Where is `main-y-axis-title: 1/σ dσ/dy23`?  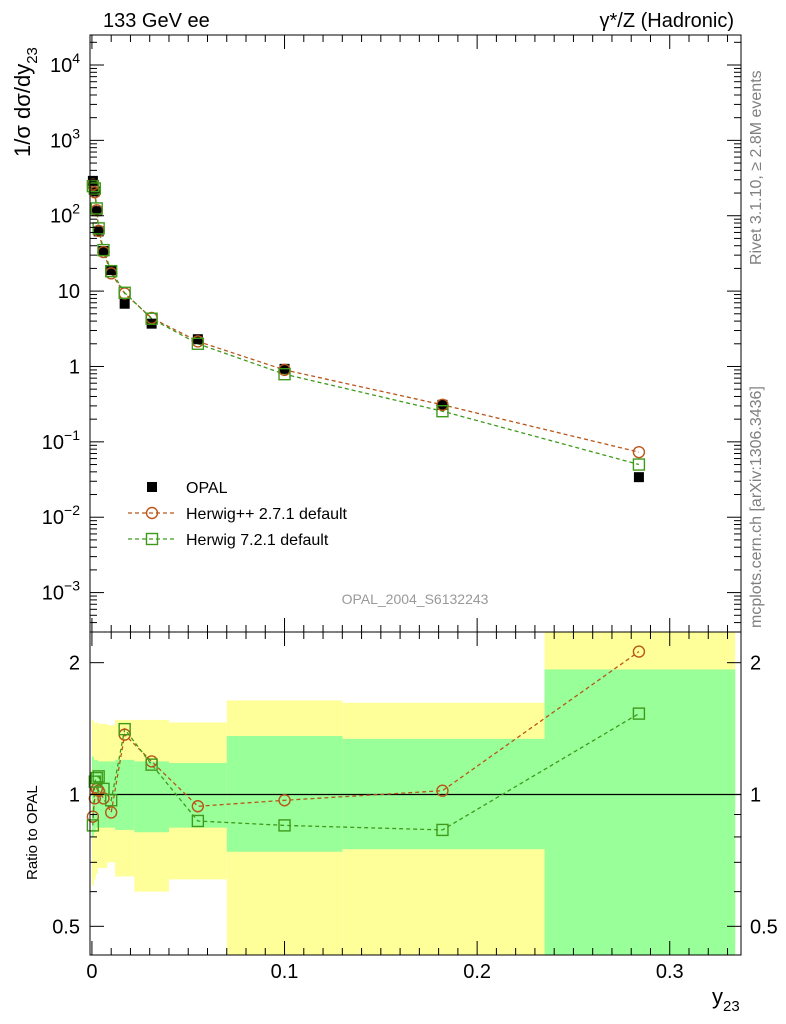
main-y-axis-title: 1/σ dσ/dy23 is located at coordinates (25, 102).